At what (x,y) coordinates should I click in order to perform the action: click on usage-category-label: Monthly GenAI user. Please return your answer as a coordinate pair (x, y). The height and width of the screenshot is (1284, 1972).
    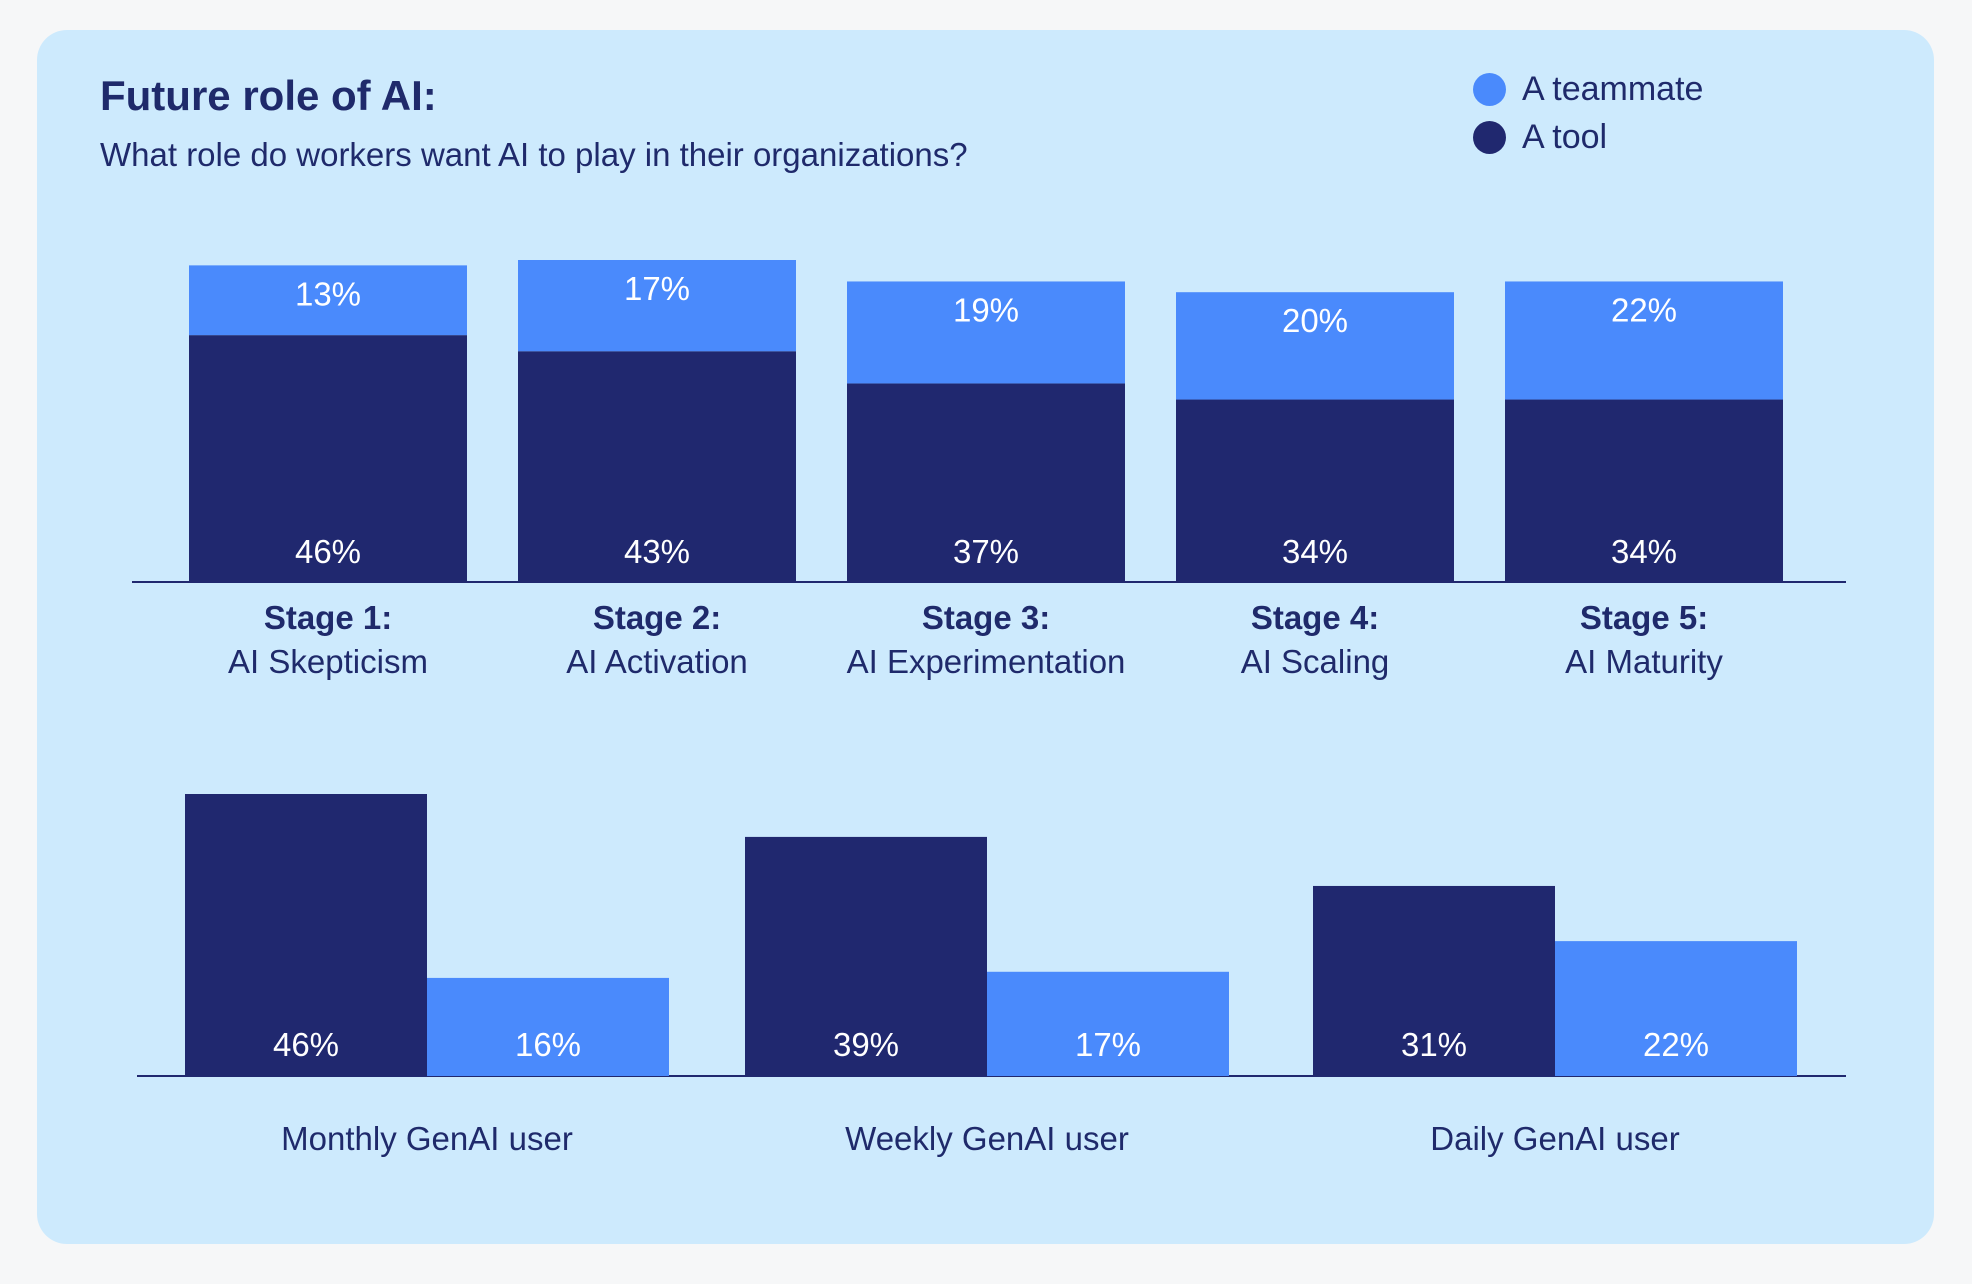
    Looking at the image, I should click on (427, 1138).